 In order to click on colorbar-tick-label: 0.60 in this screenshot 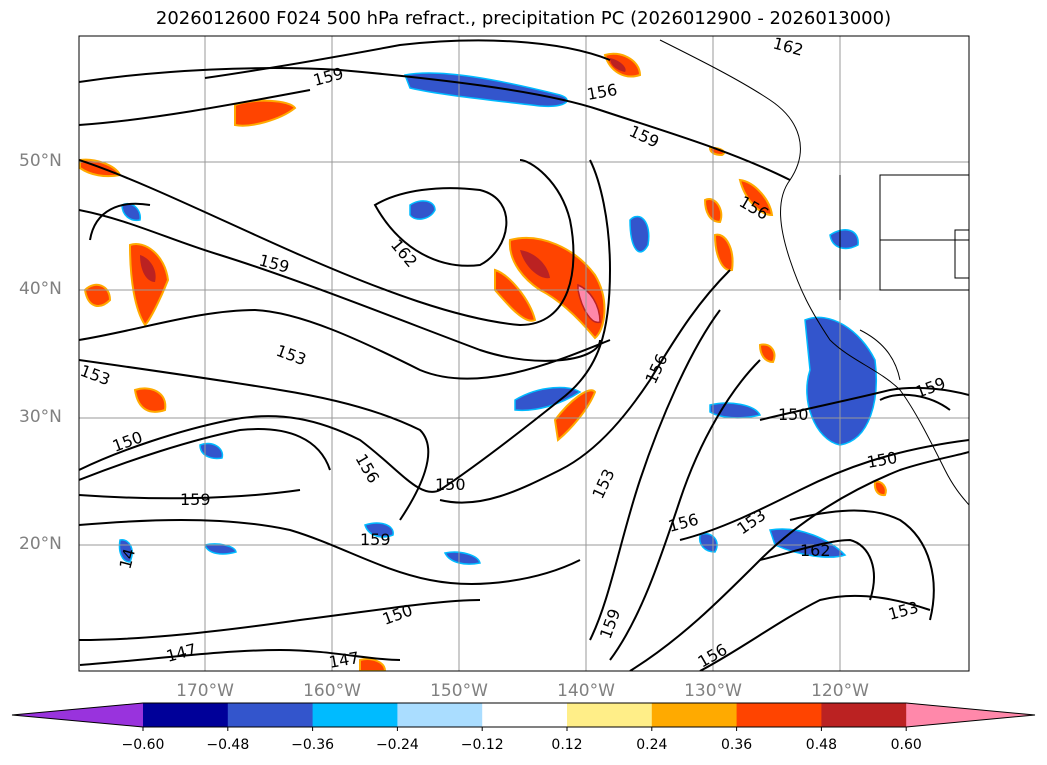, I will do `click(906, 745)`.